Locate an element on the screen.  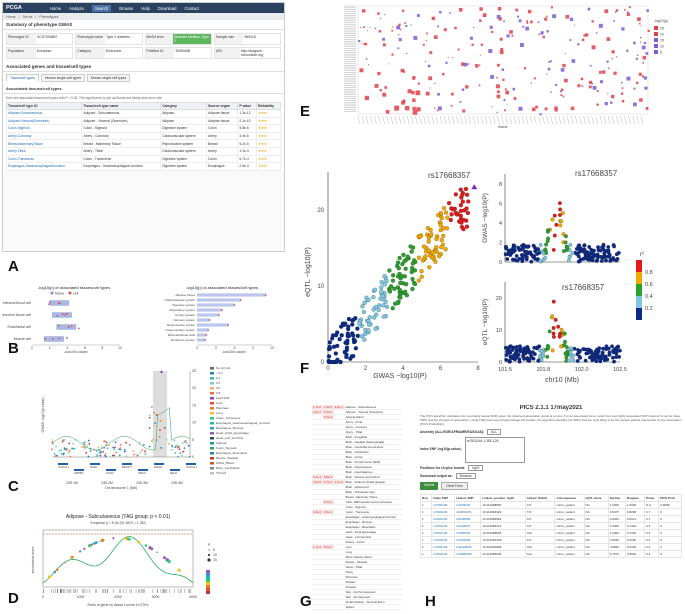
g-tissue: Prostate is located at coordinates (373, 587).